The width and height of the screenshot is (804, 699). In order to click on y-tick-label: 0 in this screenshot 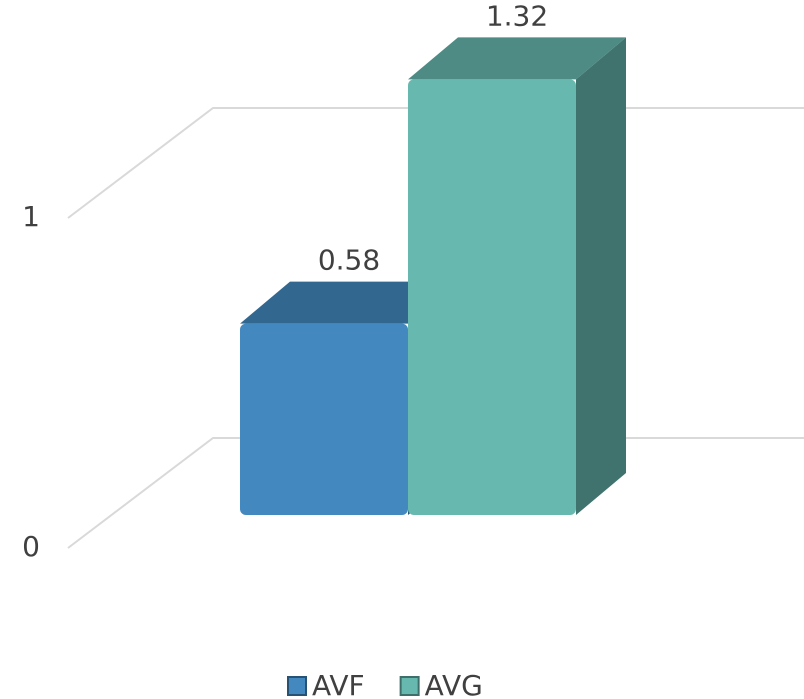, I will do `click(31, 546)`.